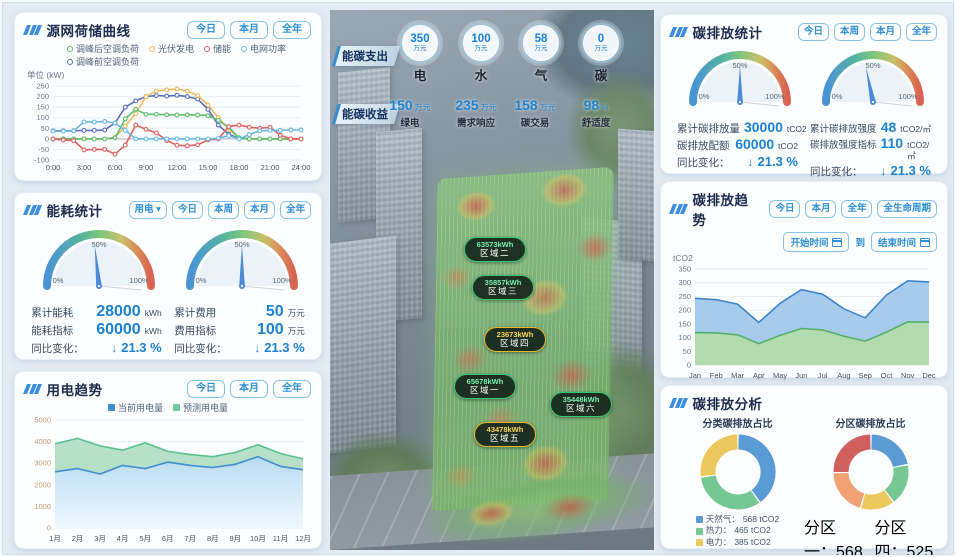 The height and width of the screenshot is (557, 956). What do you see at coordinates (505, 434) in the screenshot?
I see `zone-badge-5: 43478kWh 区域五` at bounding box center [505, 434].